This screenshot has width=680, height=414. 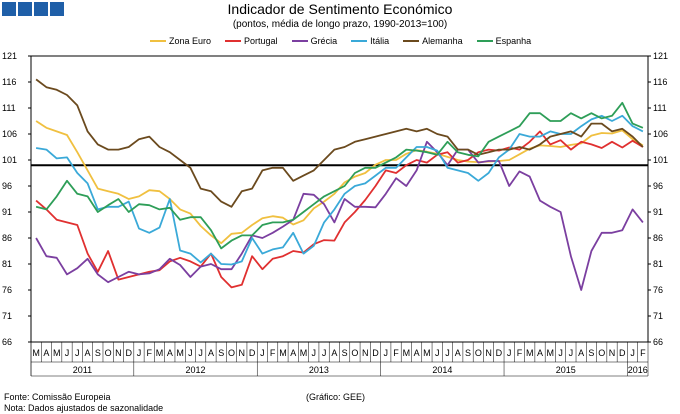 I want to click on legend-item: Portugal, so click(x=251, y=41).